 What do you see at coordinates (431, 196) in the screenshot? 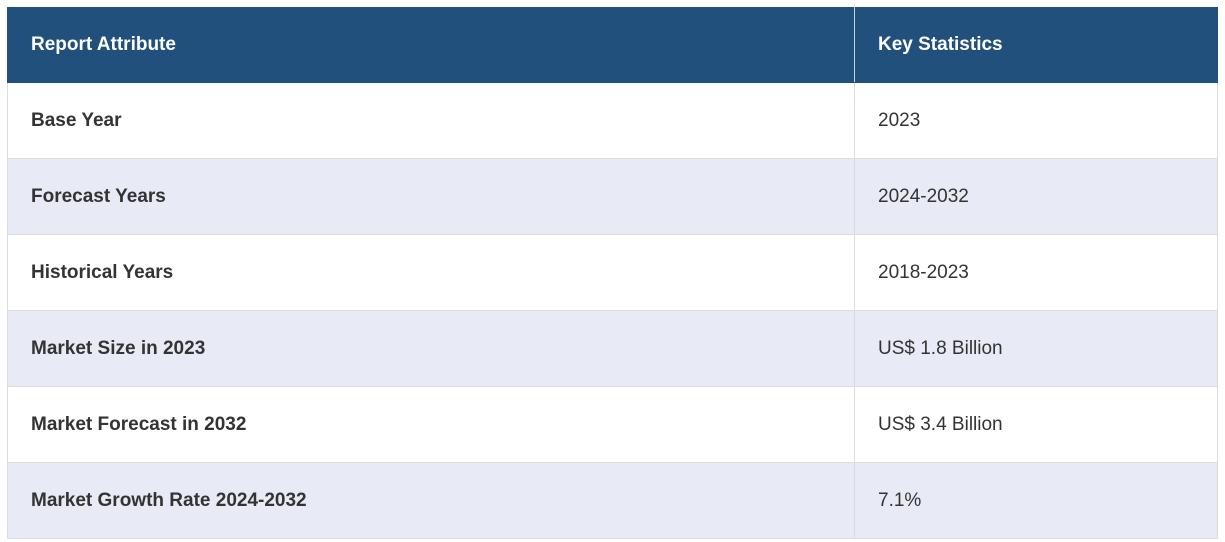
I see `attribute-cell: Forecast Years` at bounding box center [431, 196].